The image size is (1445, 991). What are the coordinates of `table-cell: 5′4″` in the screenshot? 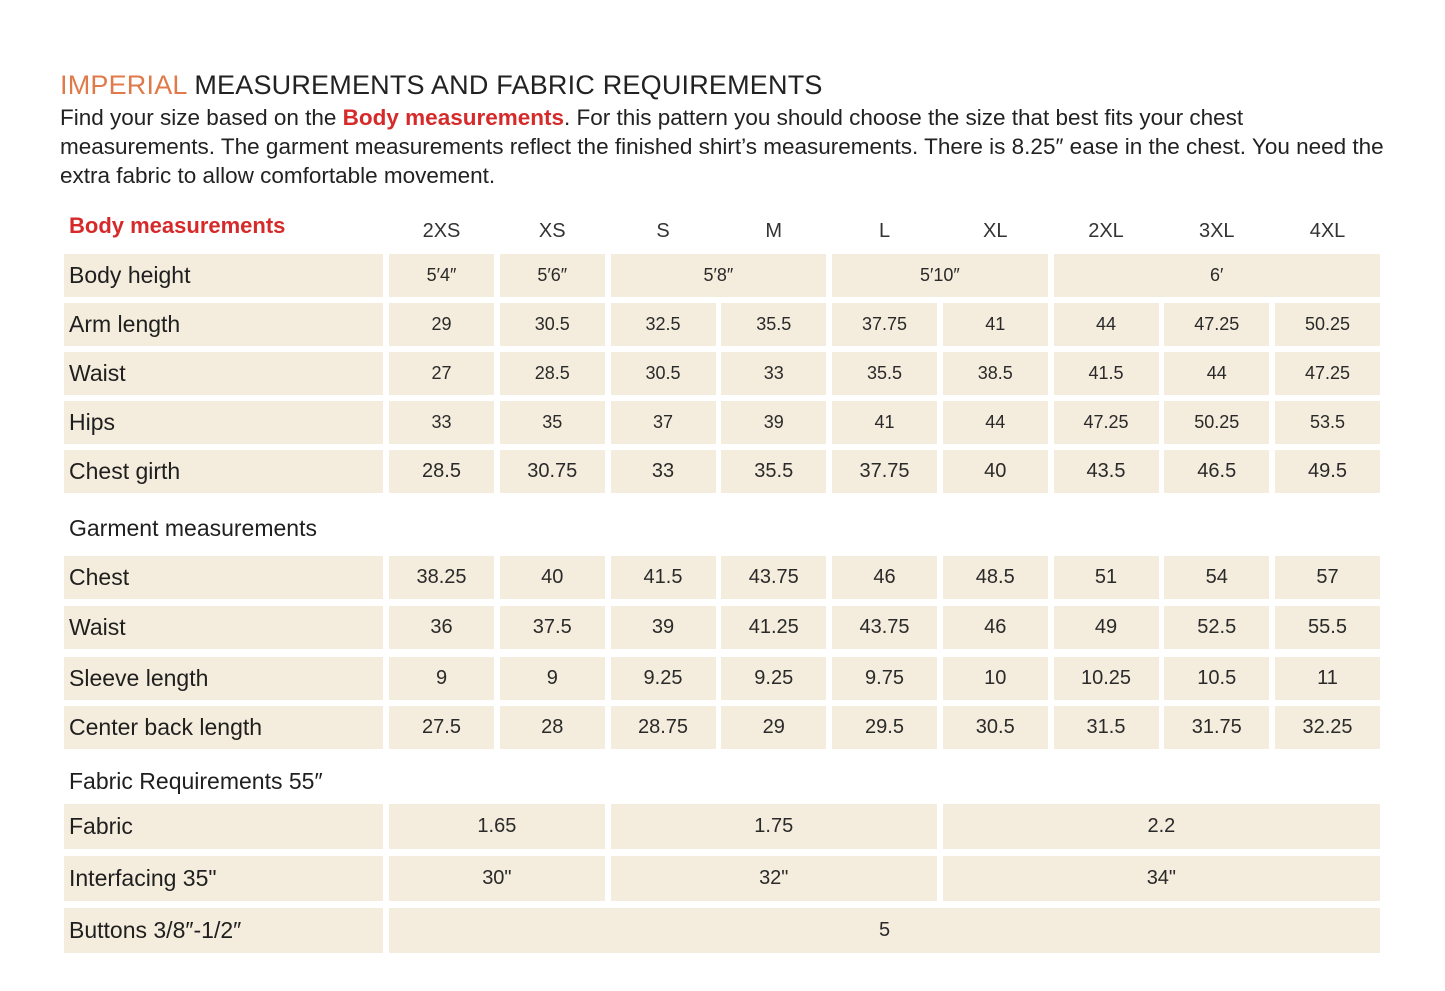 It's located at (441, 275).